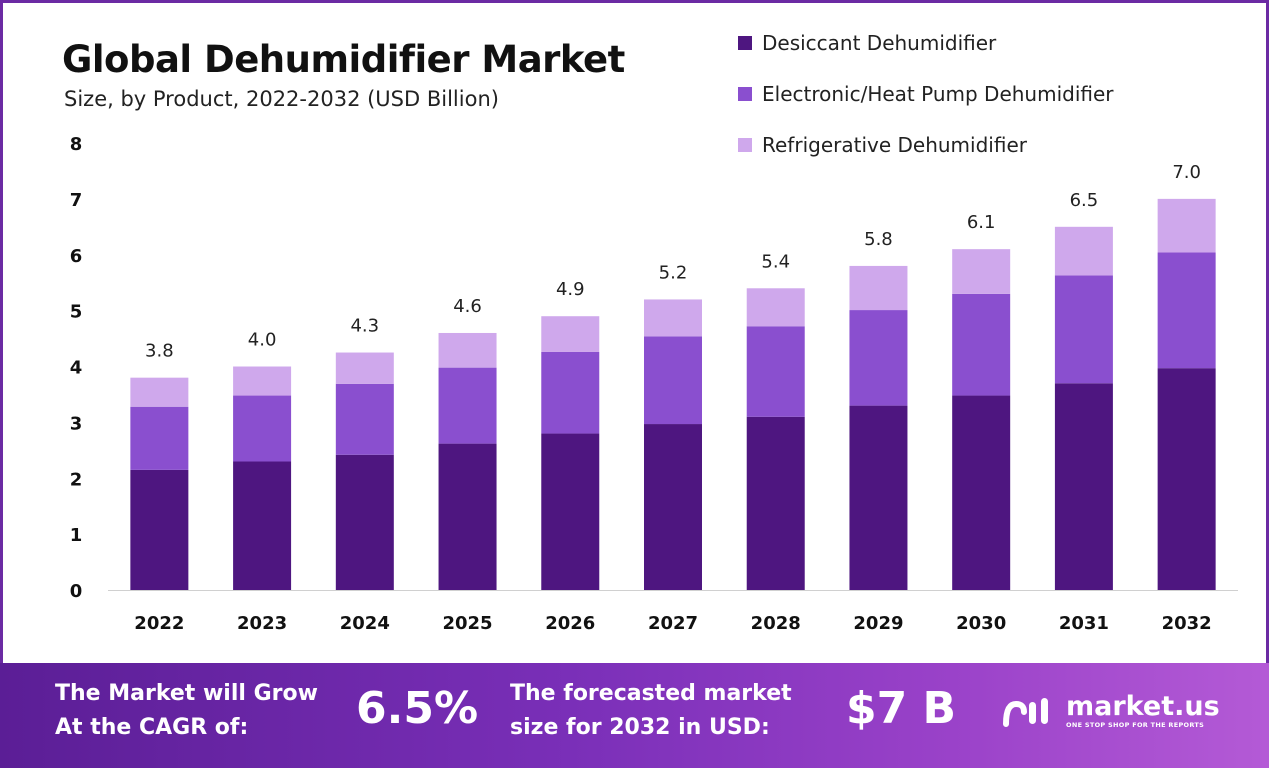 This screenshot has width=1269, height=768. I want to click on bar-total-label: 6.5, so click(1084, 200).